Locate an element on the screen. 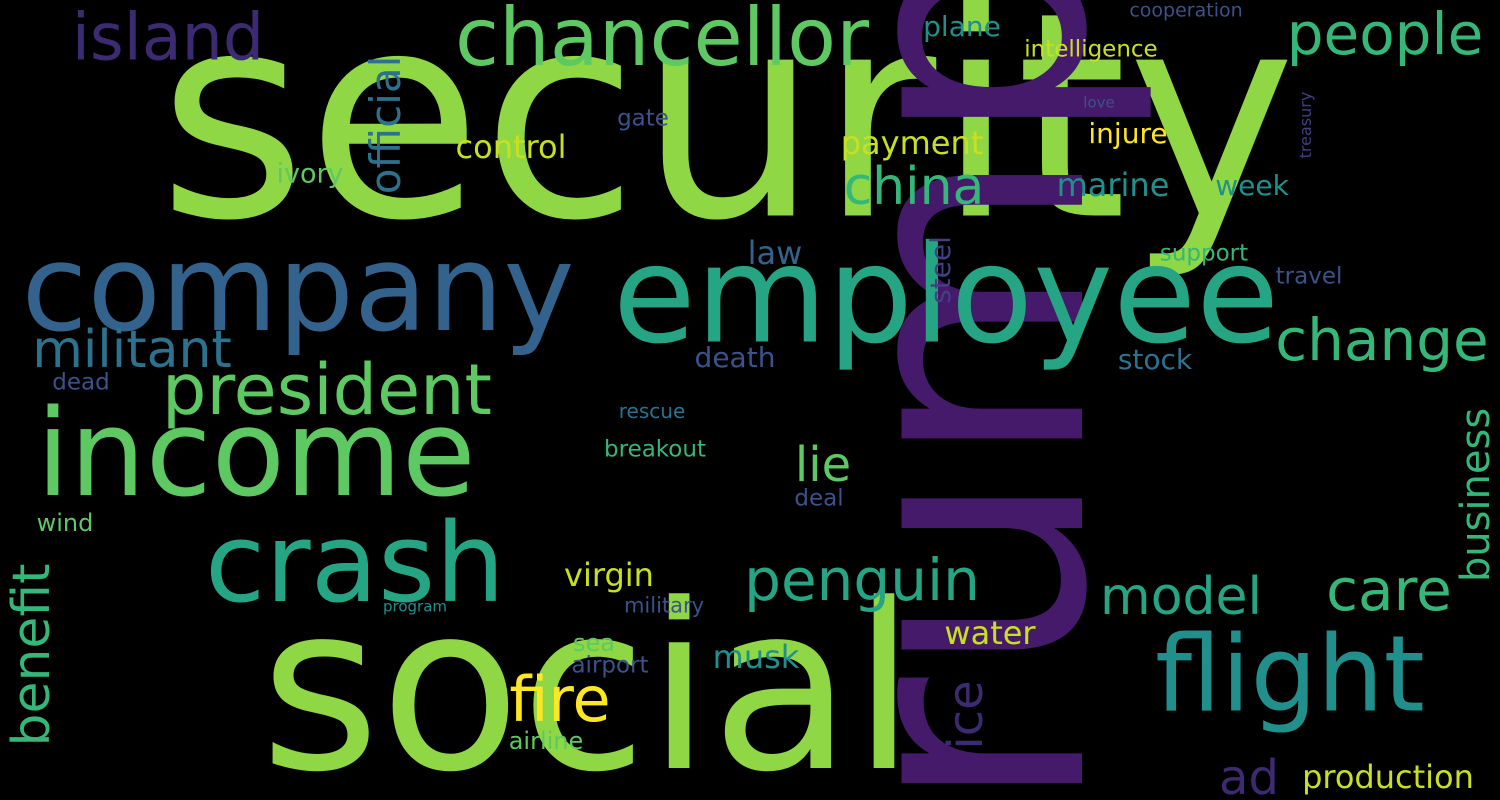 This screenshot has height=800, width=1500. word-social: social is located at coordinates (588, 678).